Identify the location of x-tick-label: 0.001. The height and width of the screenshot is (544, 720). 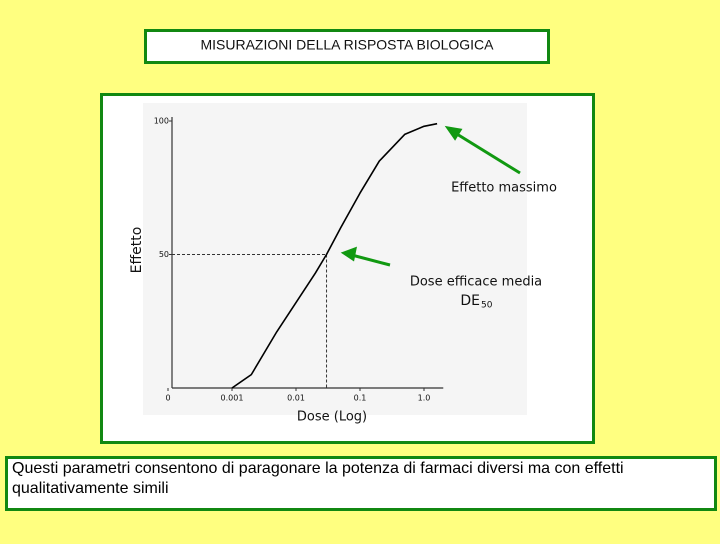
(232, 398).